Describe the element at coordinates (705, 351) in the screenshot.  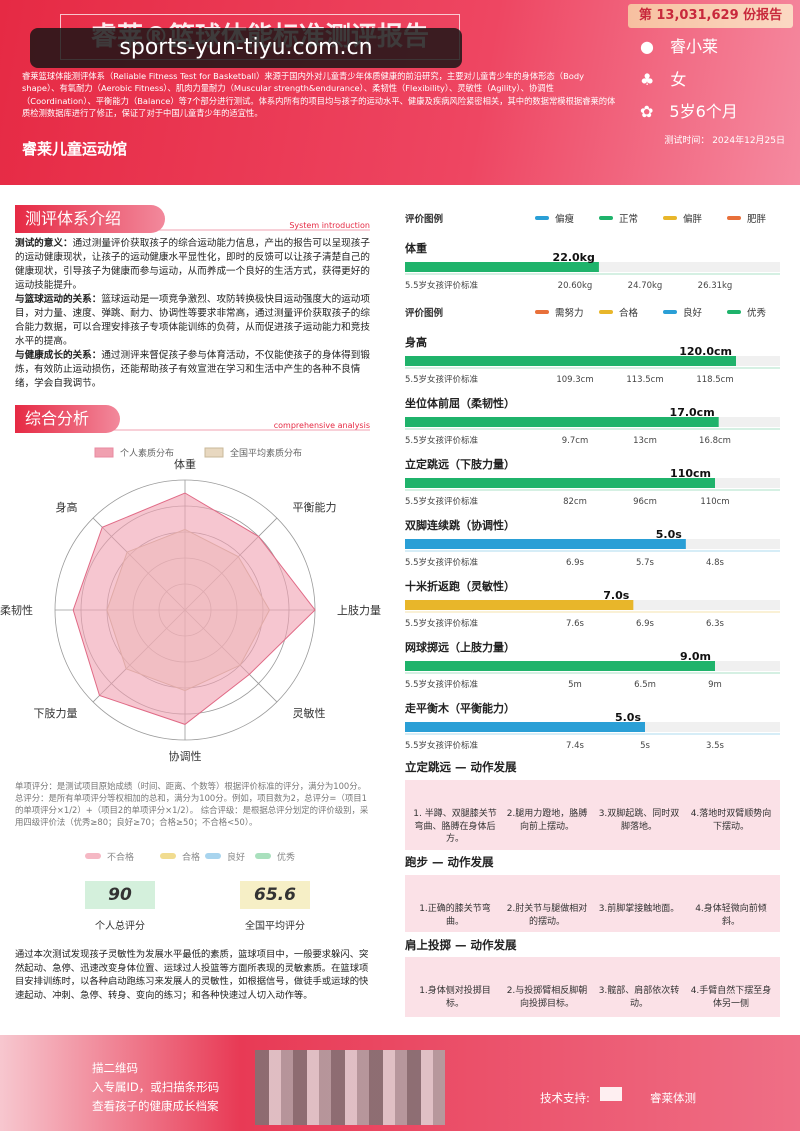
I see `bar-value-label: 120.0cm` at that location.